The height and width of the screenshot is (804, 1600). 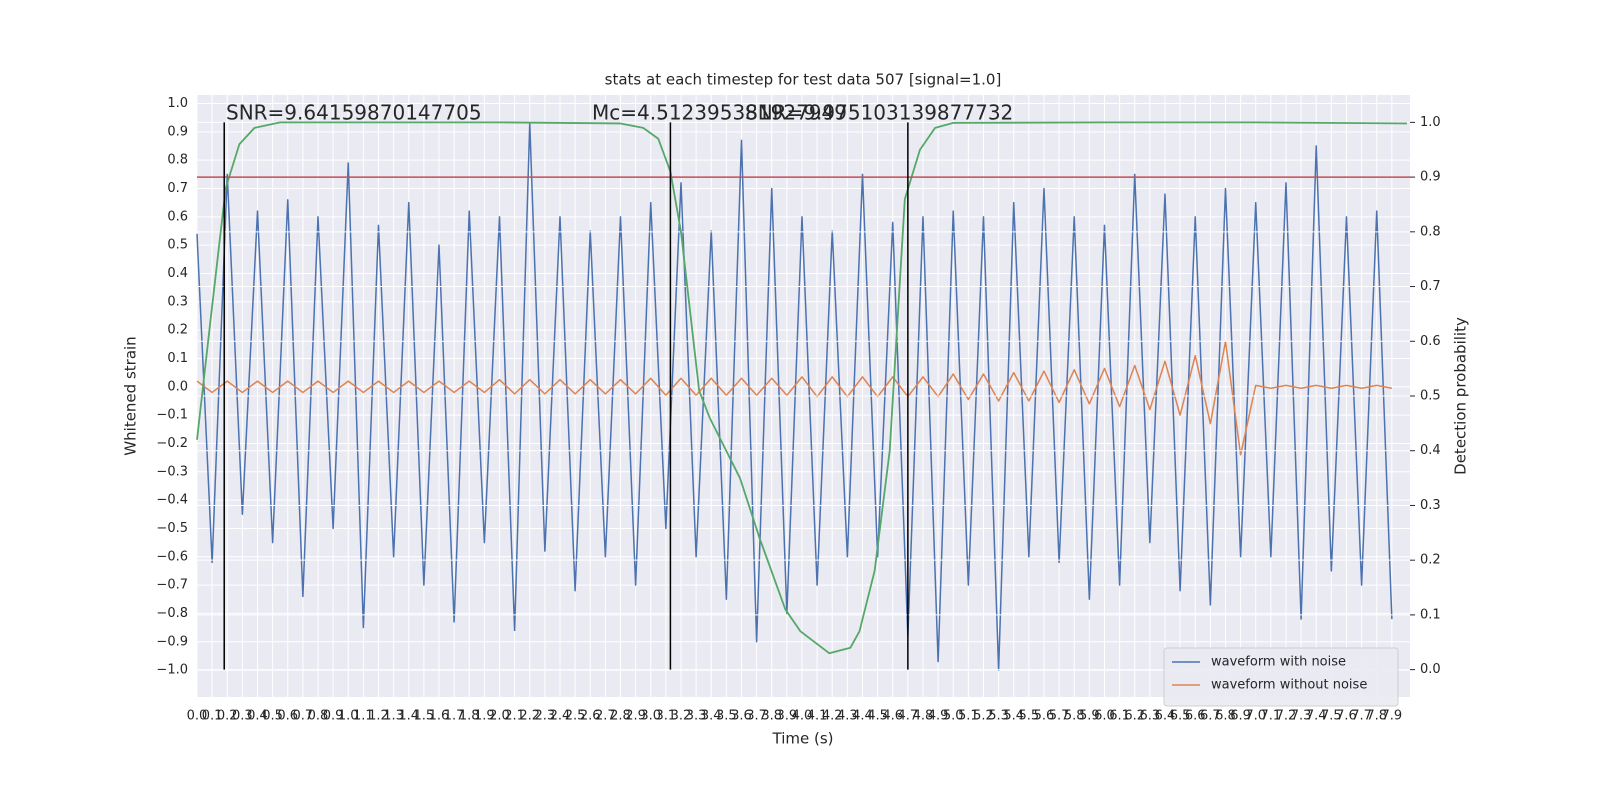 What do you see at coordinates (439, 716) in the screenshot?
I see `x-tick-label: 1.6` at bounding box center [439, 716].